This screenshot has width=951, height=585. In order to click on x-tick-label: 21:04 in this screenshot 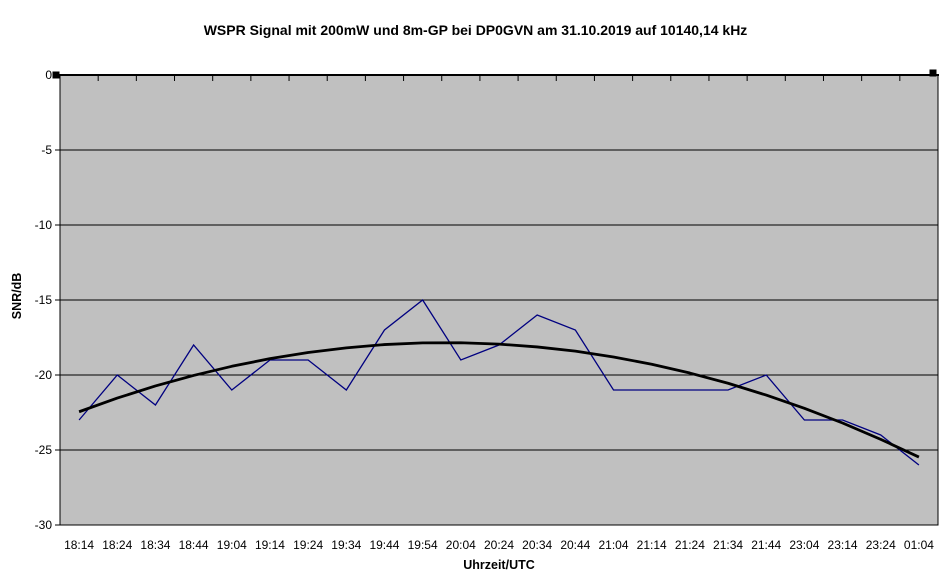, I will do `click(614, 545)`.